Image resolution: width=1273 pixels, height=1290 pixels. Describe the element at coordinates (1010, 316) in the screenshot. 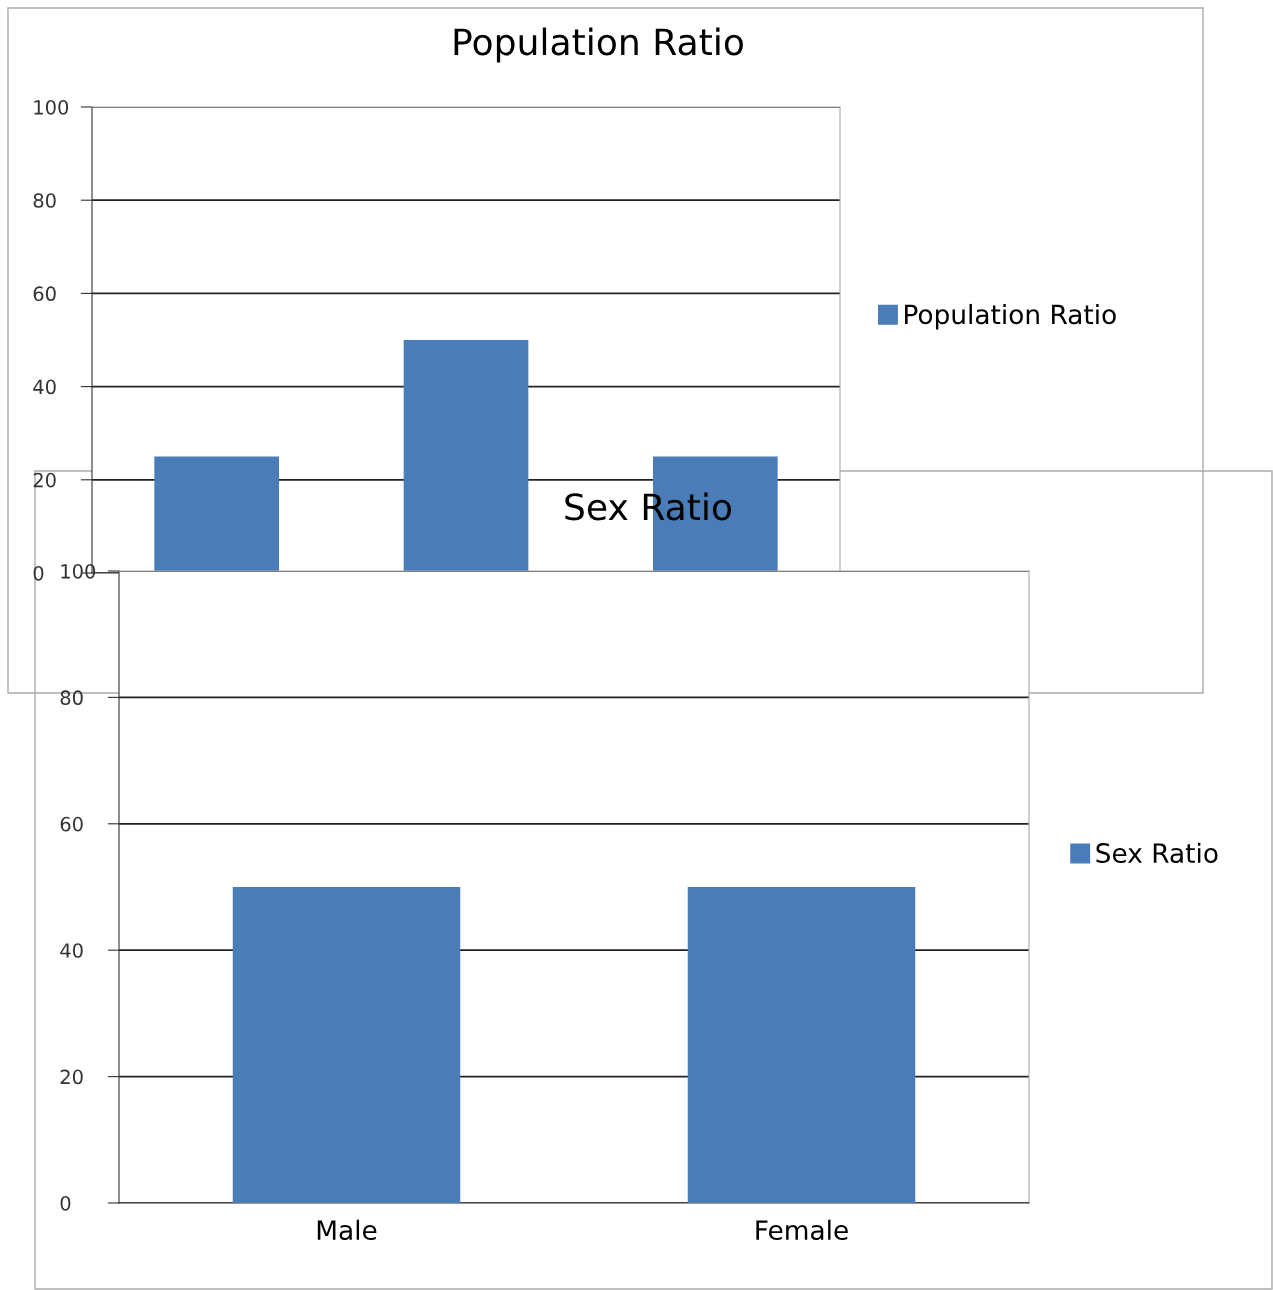

I see `legend-label: Population Ratio` at that location.